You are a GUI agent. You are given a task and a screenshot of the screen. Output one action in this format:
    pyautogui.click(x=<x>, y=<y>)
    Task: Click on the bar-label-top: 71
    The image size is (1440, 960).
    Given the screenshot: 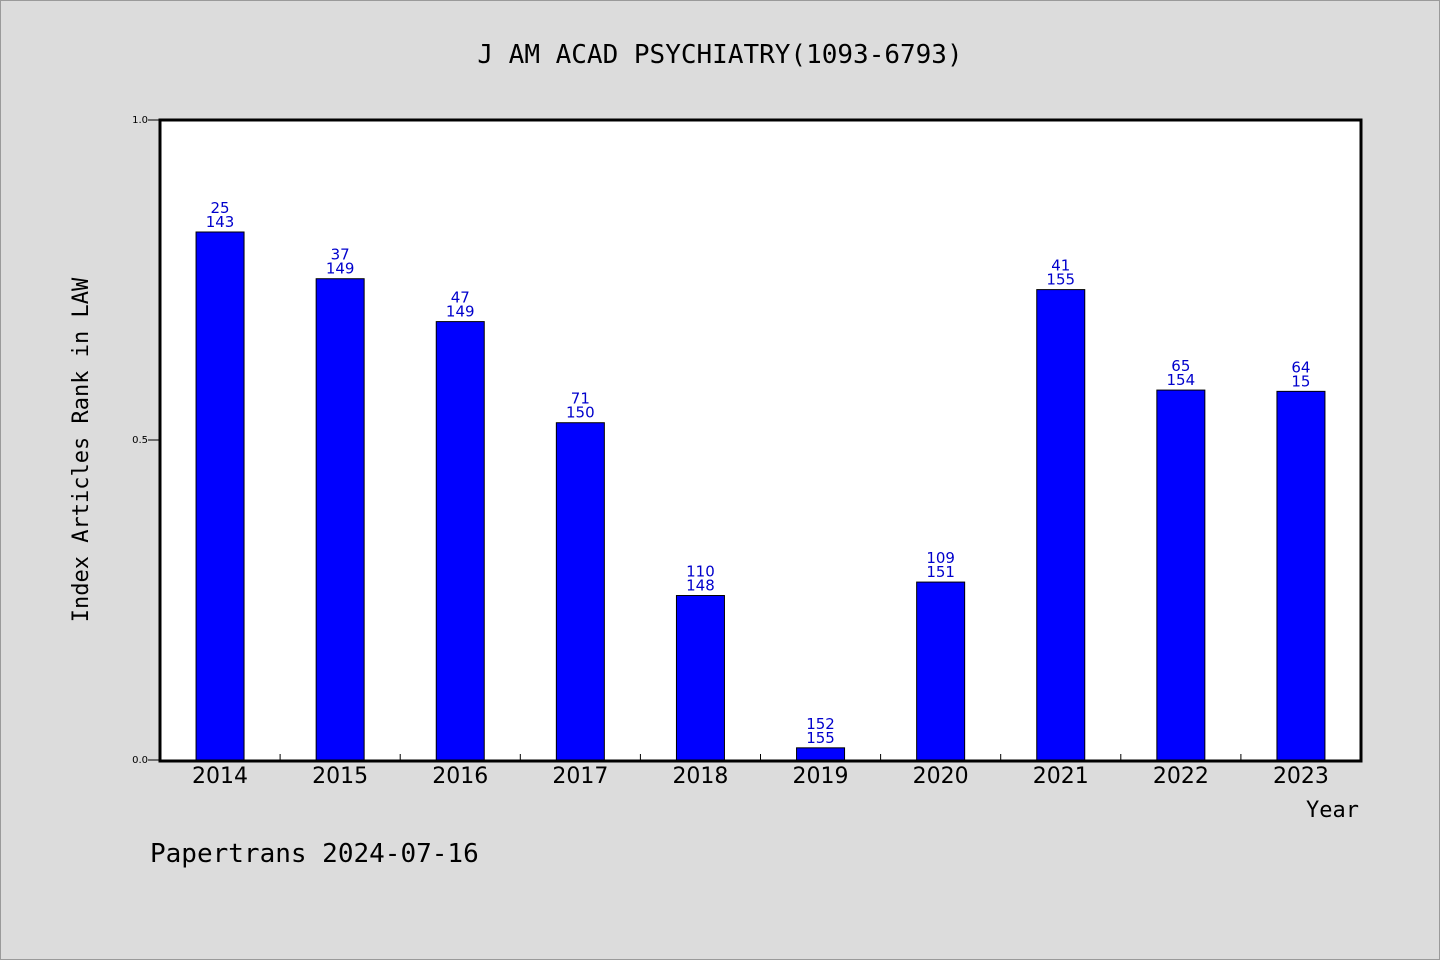 What is the action you would take?
    pyautogui.click(x=580, y=399)
    